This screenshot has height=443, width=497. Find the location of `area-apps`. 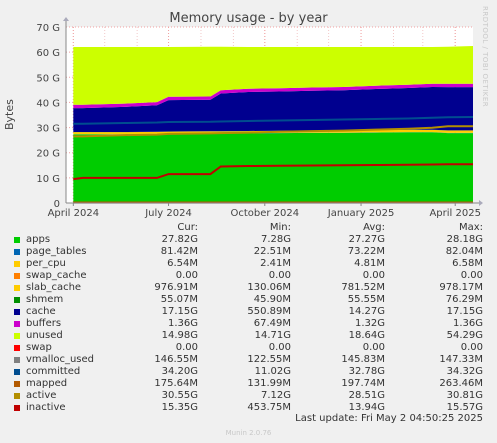

area-apps is located at coordinates (273, 167).